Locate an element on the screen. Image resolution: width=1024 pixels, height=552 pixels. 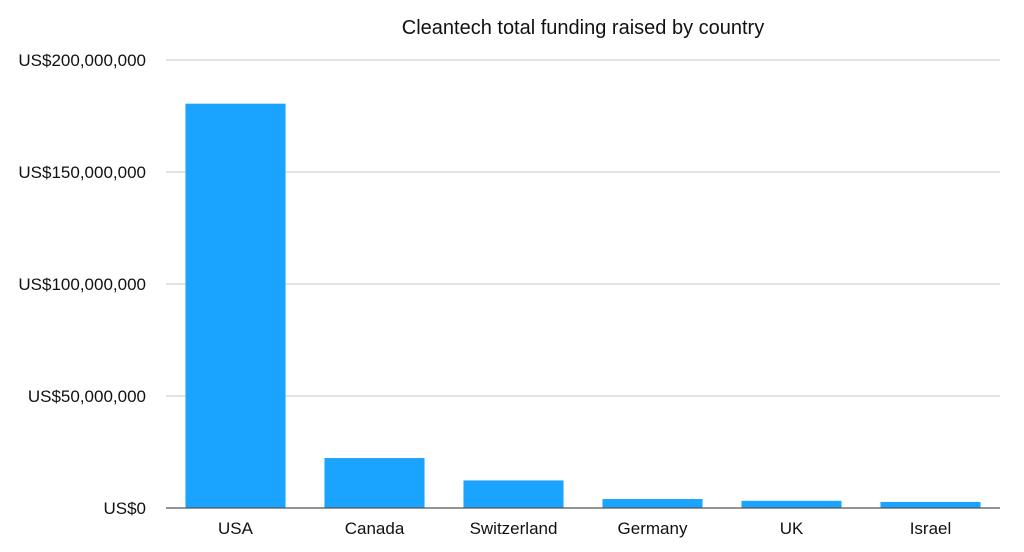
bar-usa is located at coordinates (235, 306).